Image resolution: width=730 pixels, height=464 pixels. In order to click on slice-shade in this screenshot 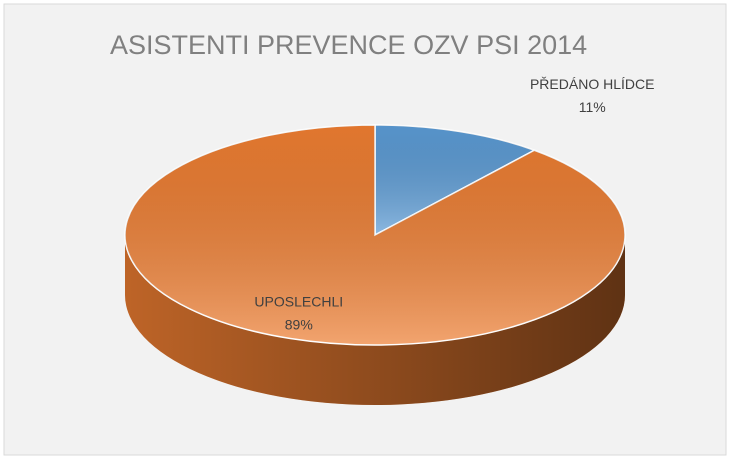, I will do `click(455, 180)`.